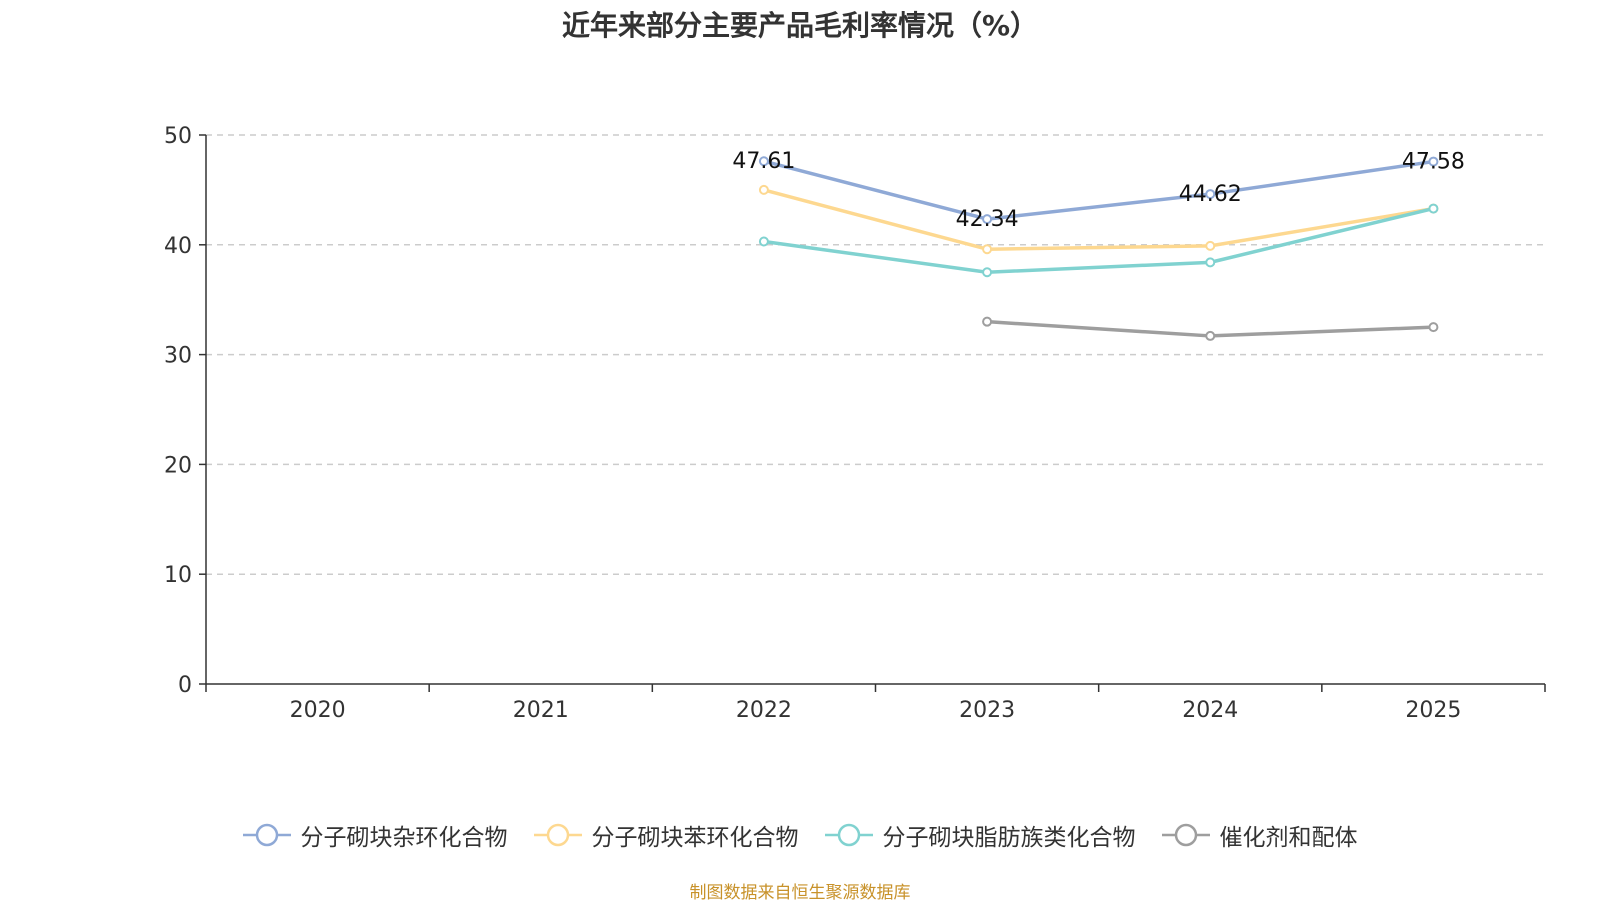 The height and width of the screenshot is (903, 1600). I want to click on legend-item-3: 分子砌块脂肪族类化合物, so click(980, 835).